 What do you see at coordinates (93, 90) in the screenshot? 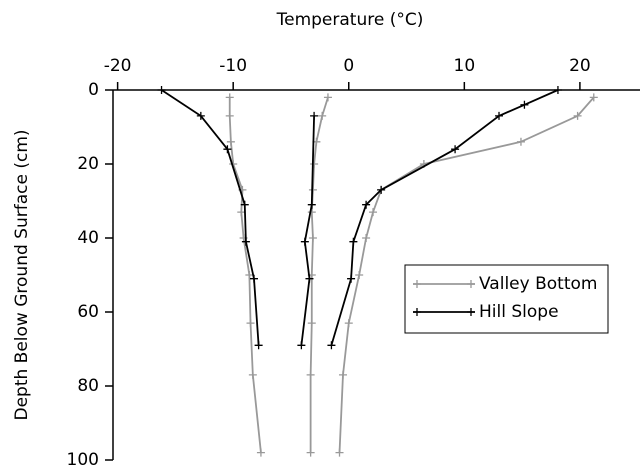
I see `y-tick-label: 0` at bounding box center [93, 90].